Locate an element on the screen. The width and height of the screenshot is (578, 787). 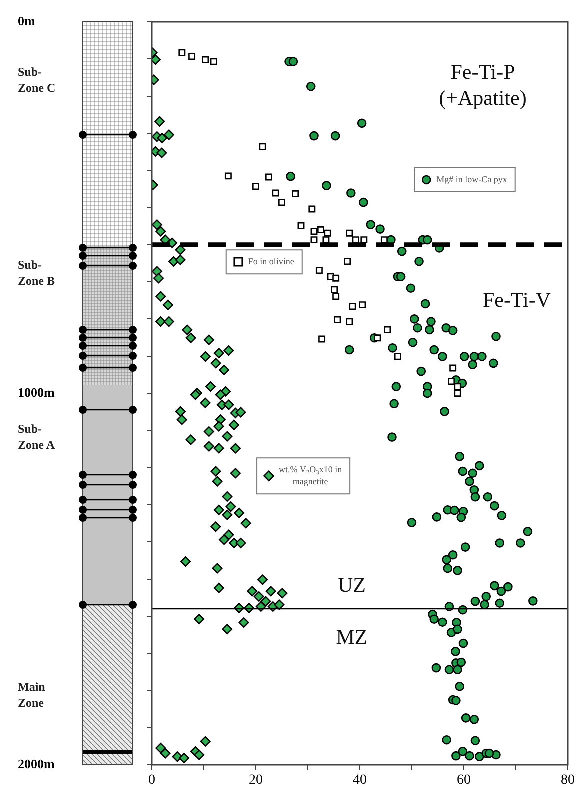
x-tick-label: 60 is located at coordinates (464, 780).